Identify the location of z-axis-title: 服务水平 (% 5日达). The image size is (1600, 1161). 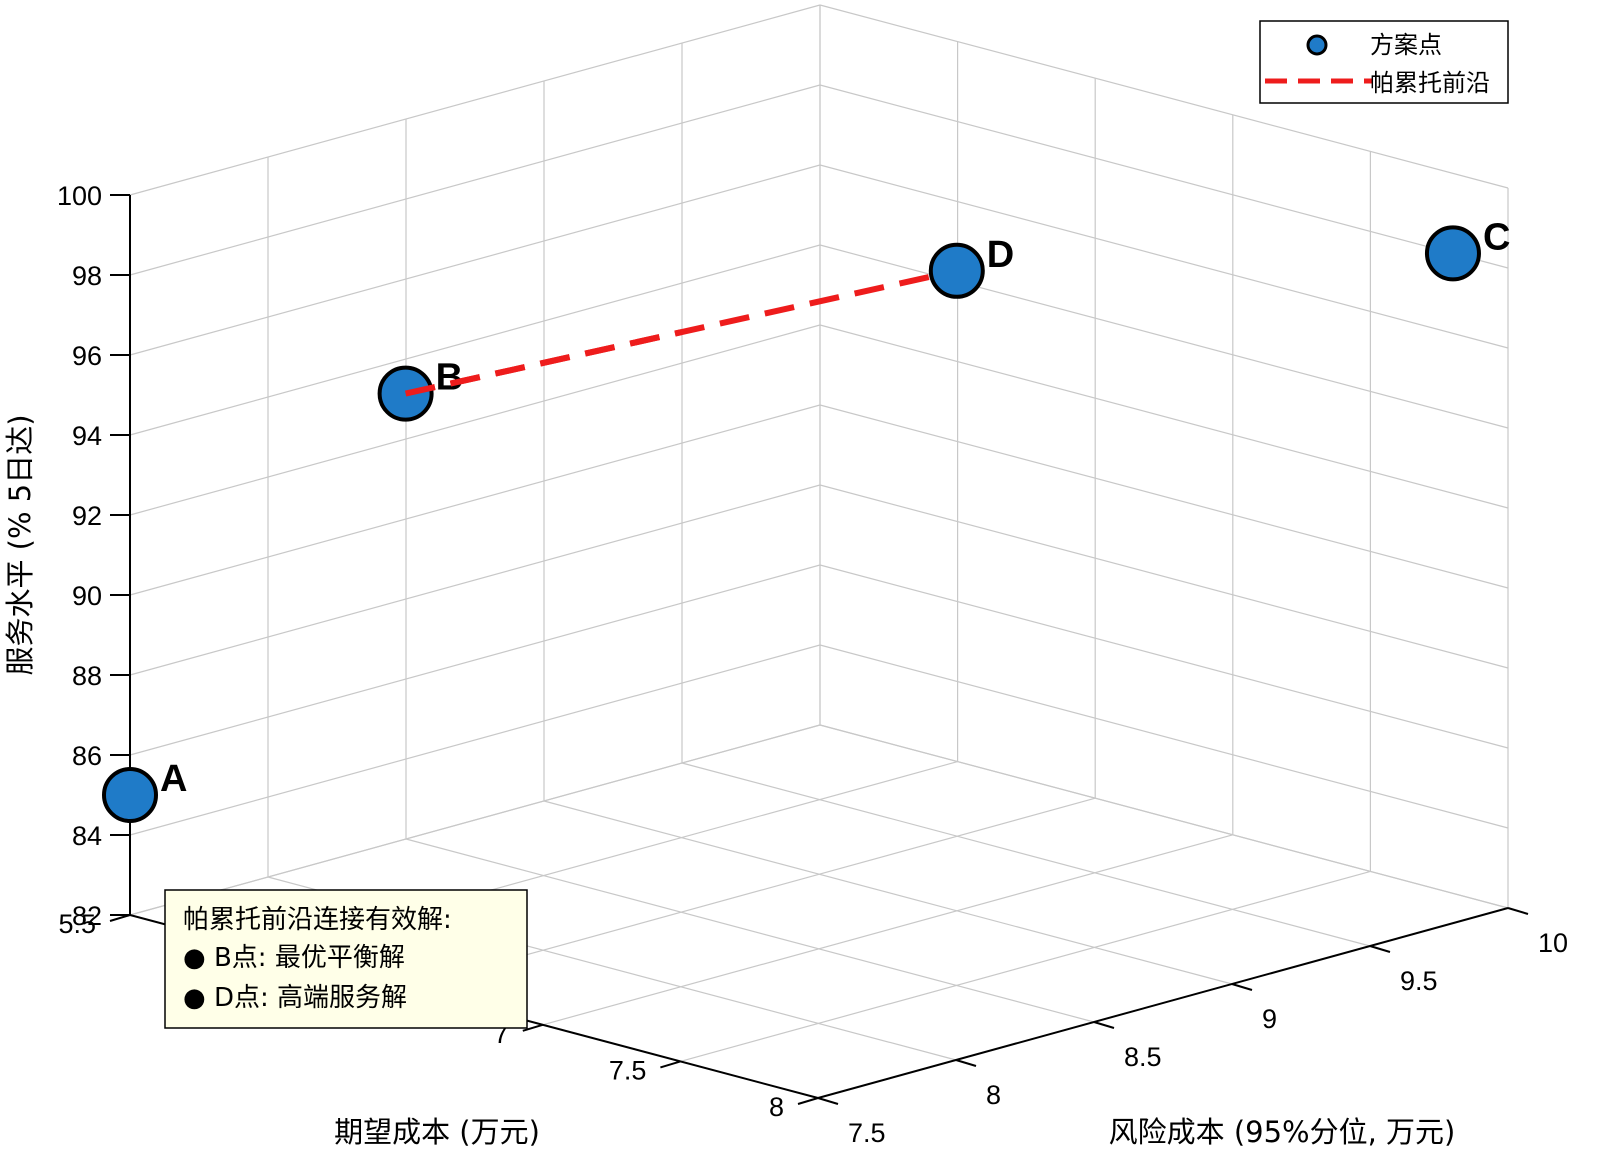
(20, 544).